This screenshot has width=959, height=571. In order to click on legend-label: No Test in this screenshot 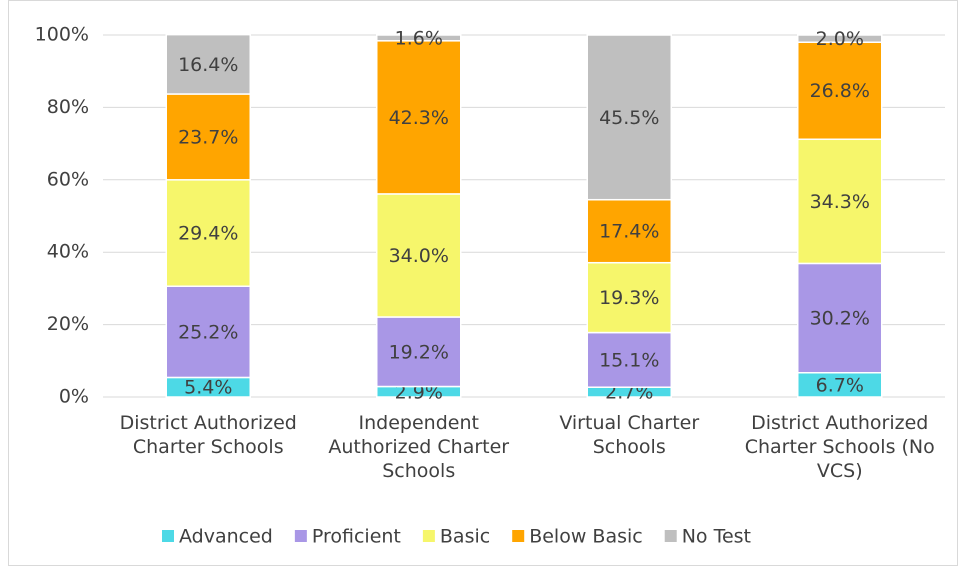, I will do `click(716, 537)`.